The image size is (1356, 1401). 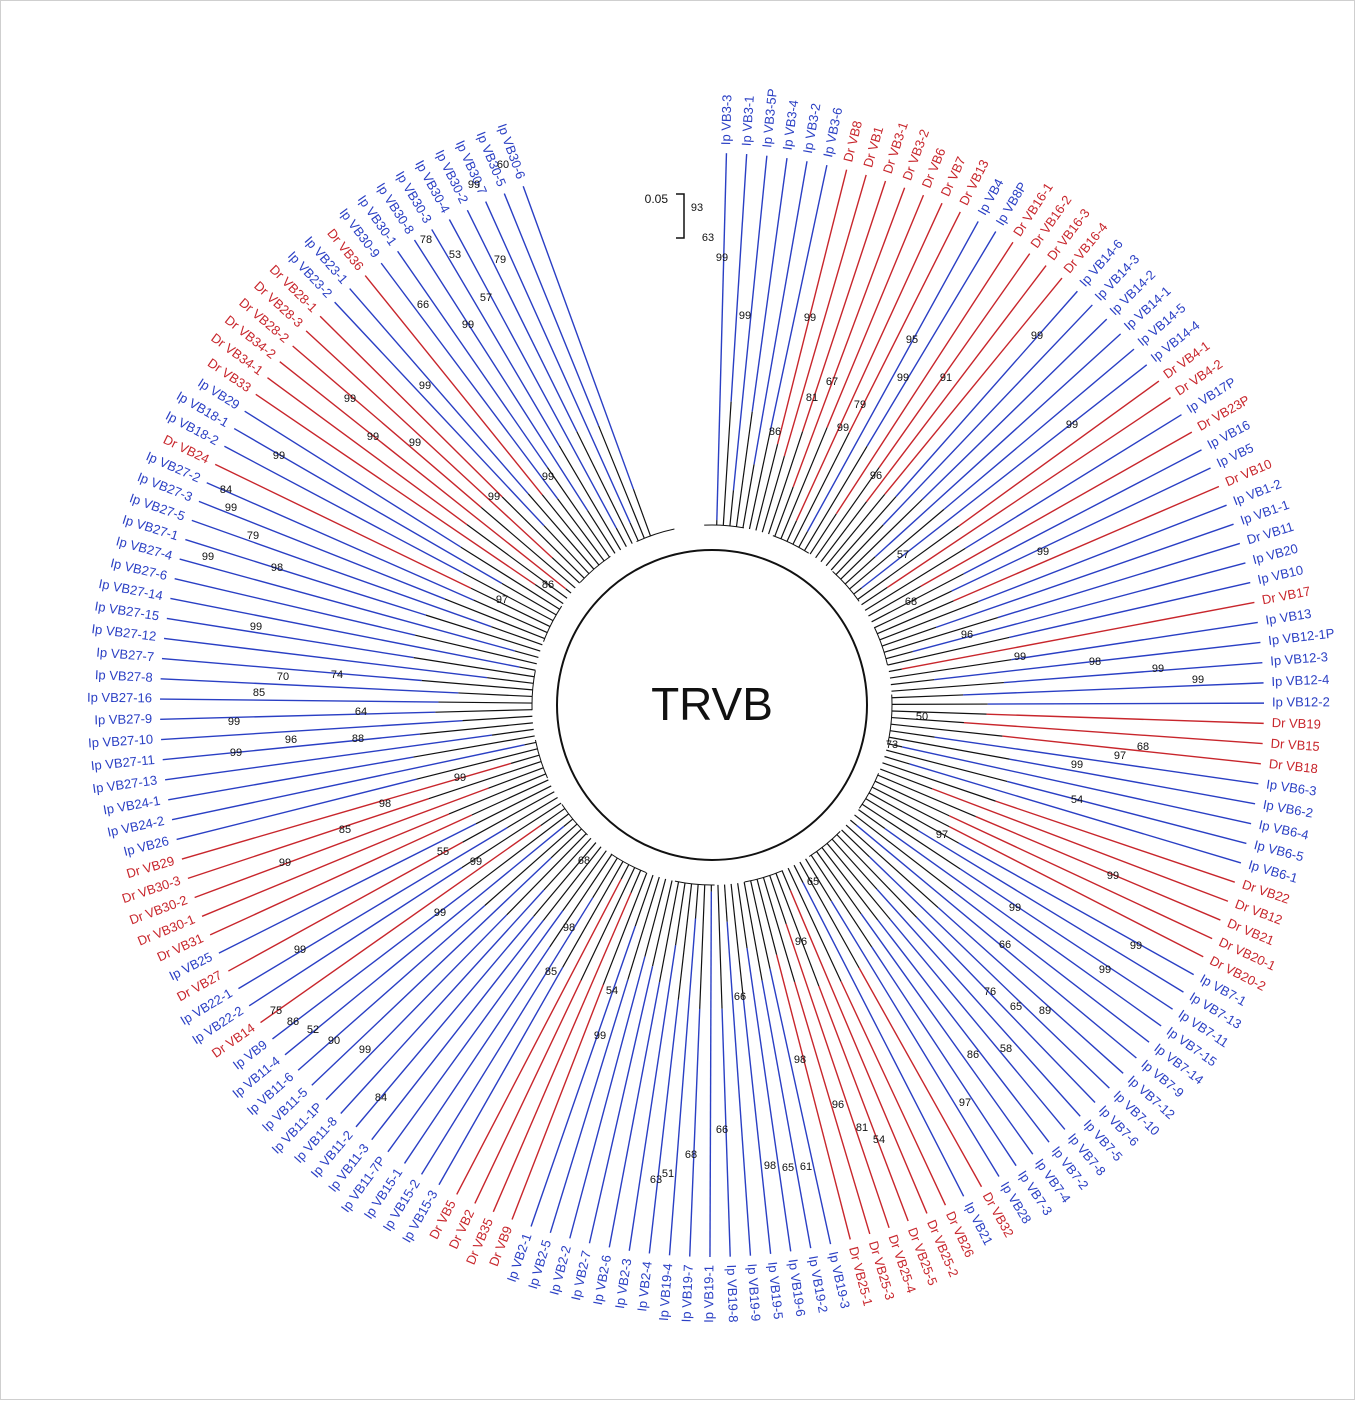 What do you see at coordinates (1291, 788) in the screenshot?
I see `leaf-label: Ip VB6-3` at bounding box center [1291, 788].